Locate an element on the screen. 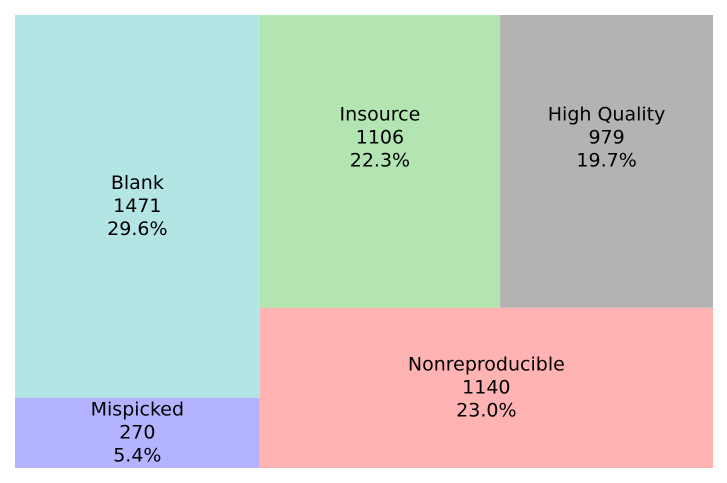 The width and height of the screenshot is (727, 483). tile-value-high-quality: 979 is located at coordinates (606, 138).